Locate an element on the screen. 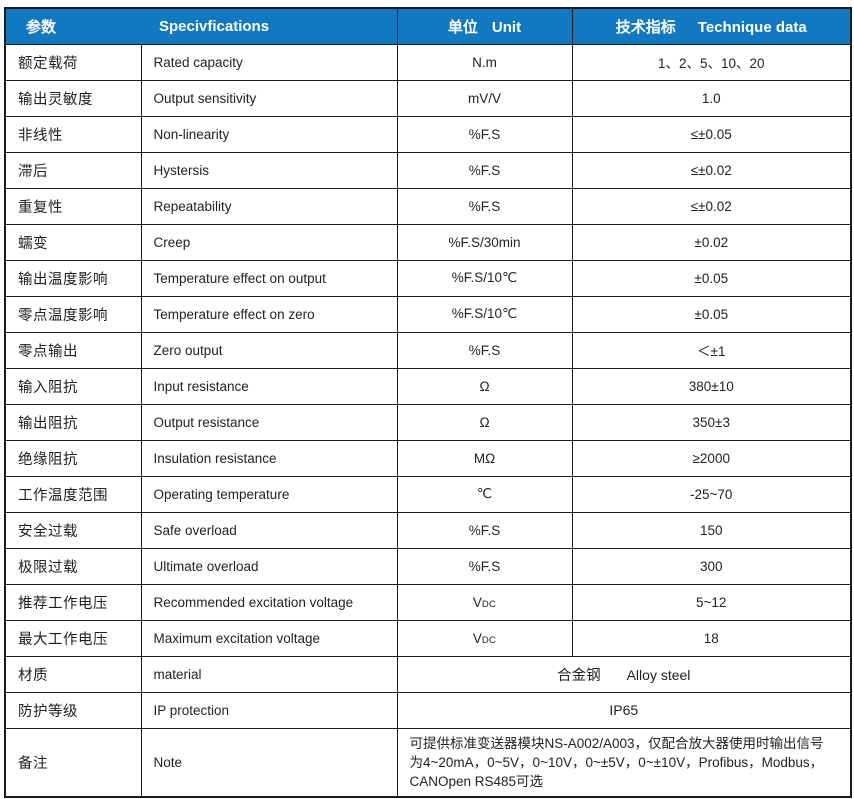  param-name-cn: 防护等级 is located at coordinates (73, 710).